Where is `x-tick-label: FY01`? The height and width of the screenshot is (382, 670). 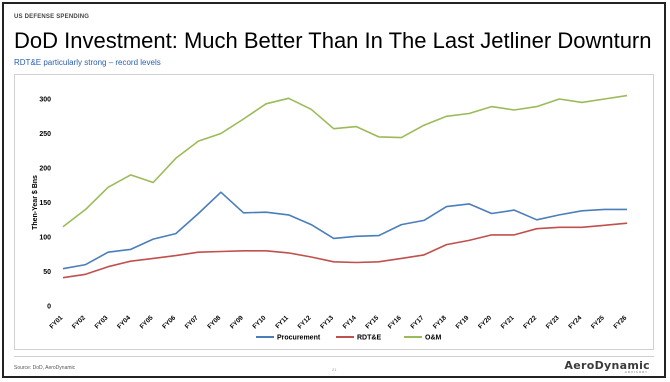
x-tick-label: FY01 is located at coordinates (56, 322).